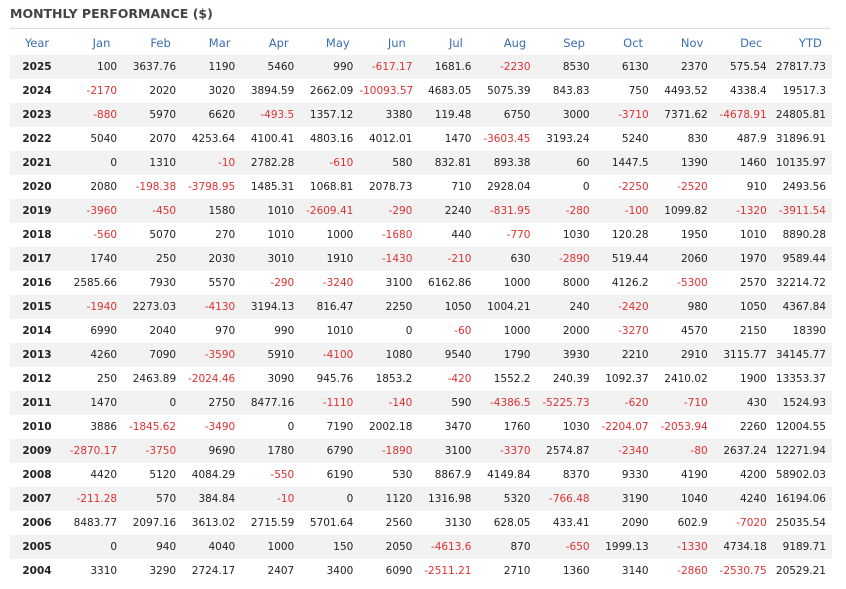  I want to click on value-cell: 2070, so click(163, 139).